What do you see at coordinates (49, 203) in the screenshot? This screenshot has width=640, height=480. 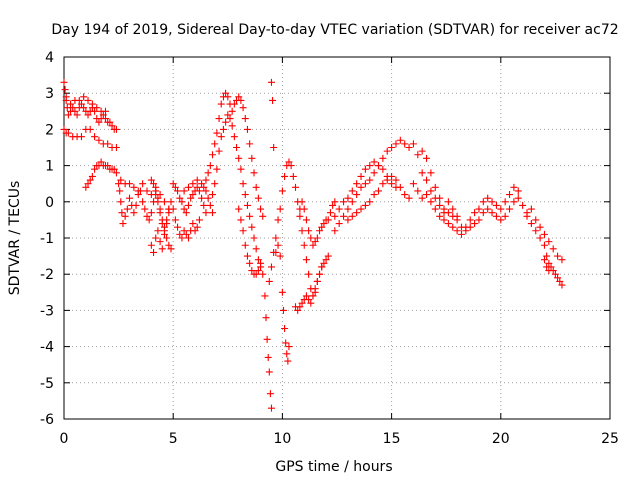 I see `y-tick-label: 0` at bounding box center [49, 203].